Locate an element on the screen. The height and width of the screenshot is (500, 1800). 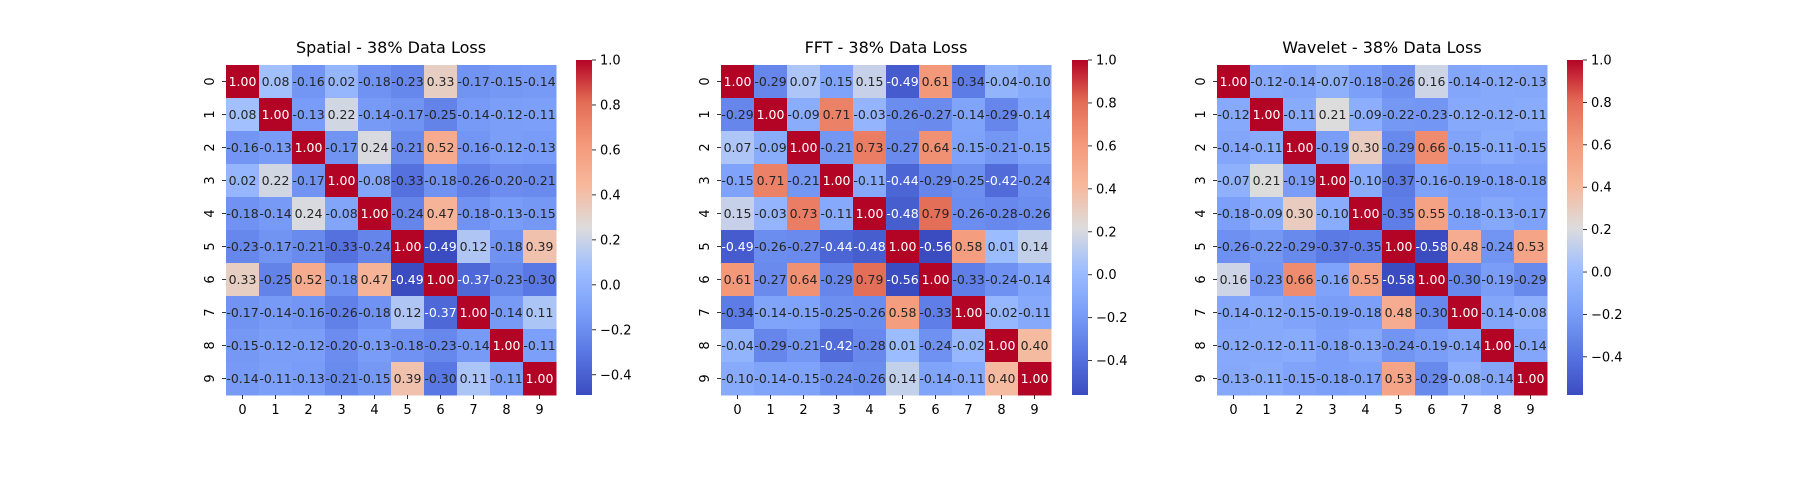
cell-value-label: 0.16 is located at coordinates (1432, 81).